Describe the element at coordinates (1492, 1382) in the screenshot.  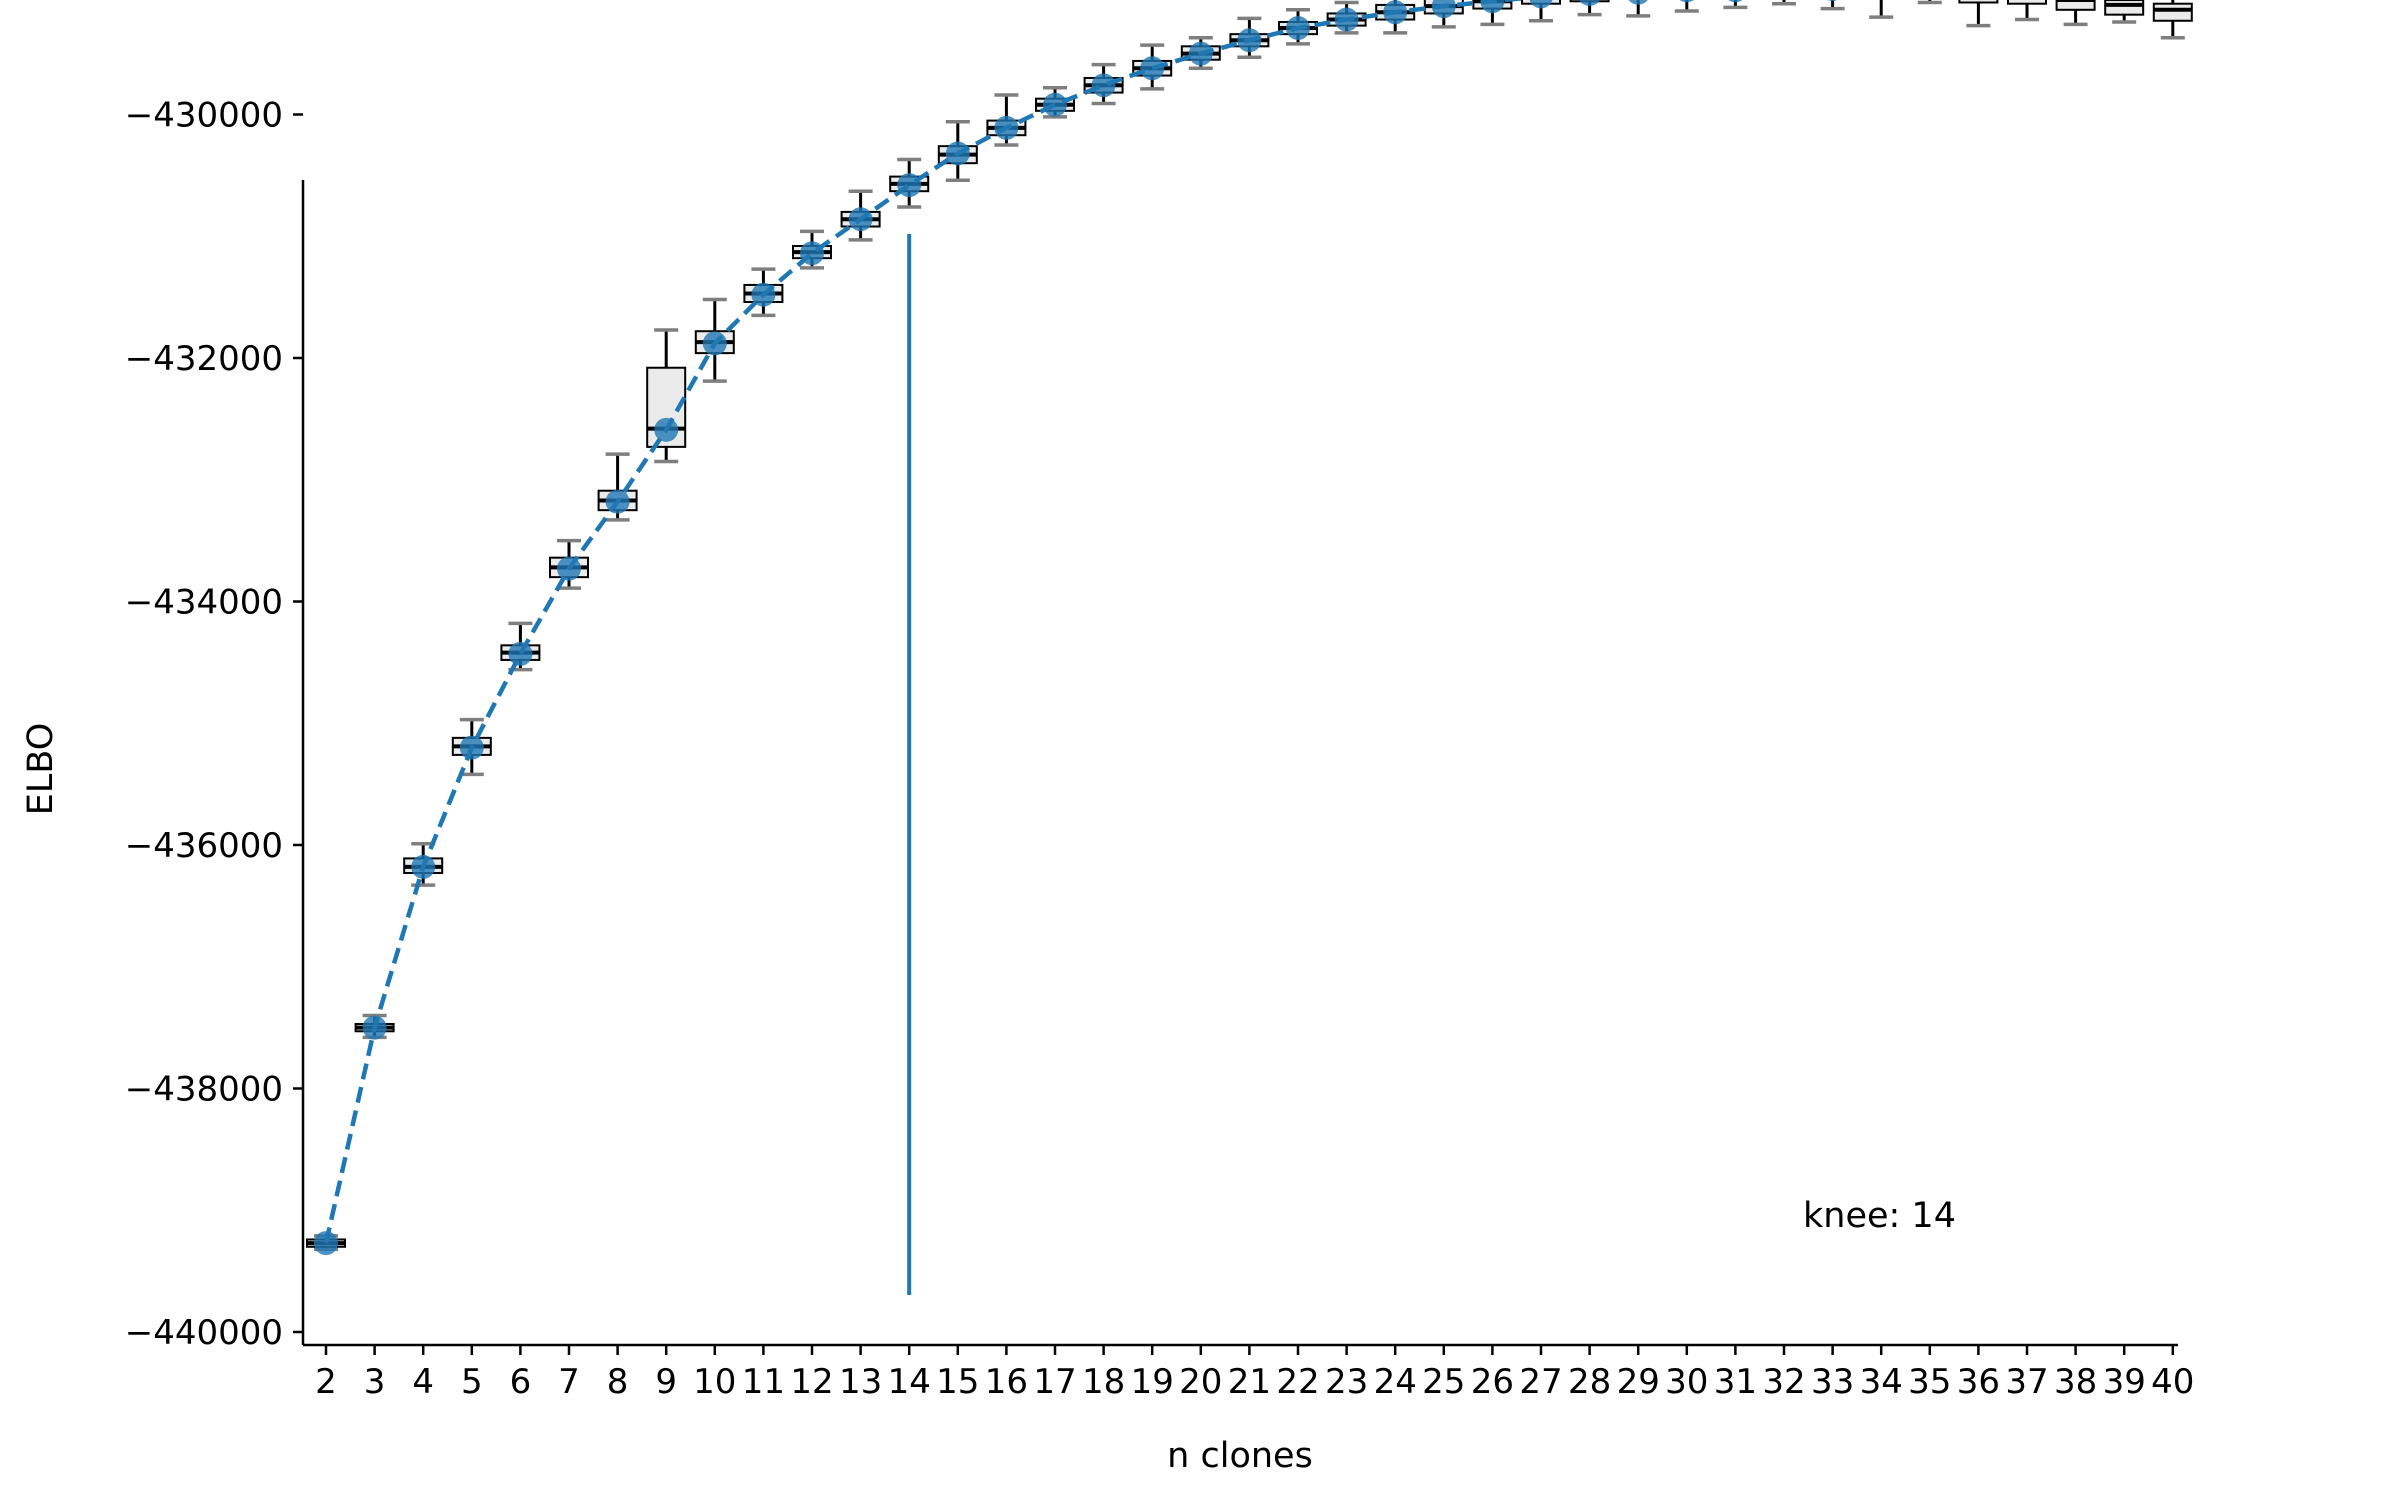
I see `x-tick-label: 26` at that location.